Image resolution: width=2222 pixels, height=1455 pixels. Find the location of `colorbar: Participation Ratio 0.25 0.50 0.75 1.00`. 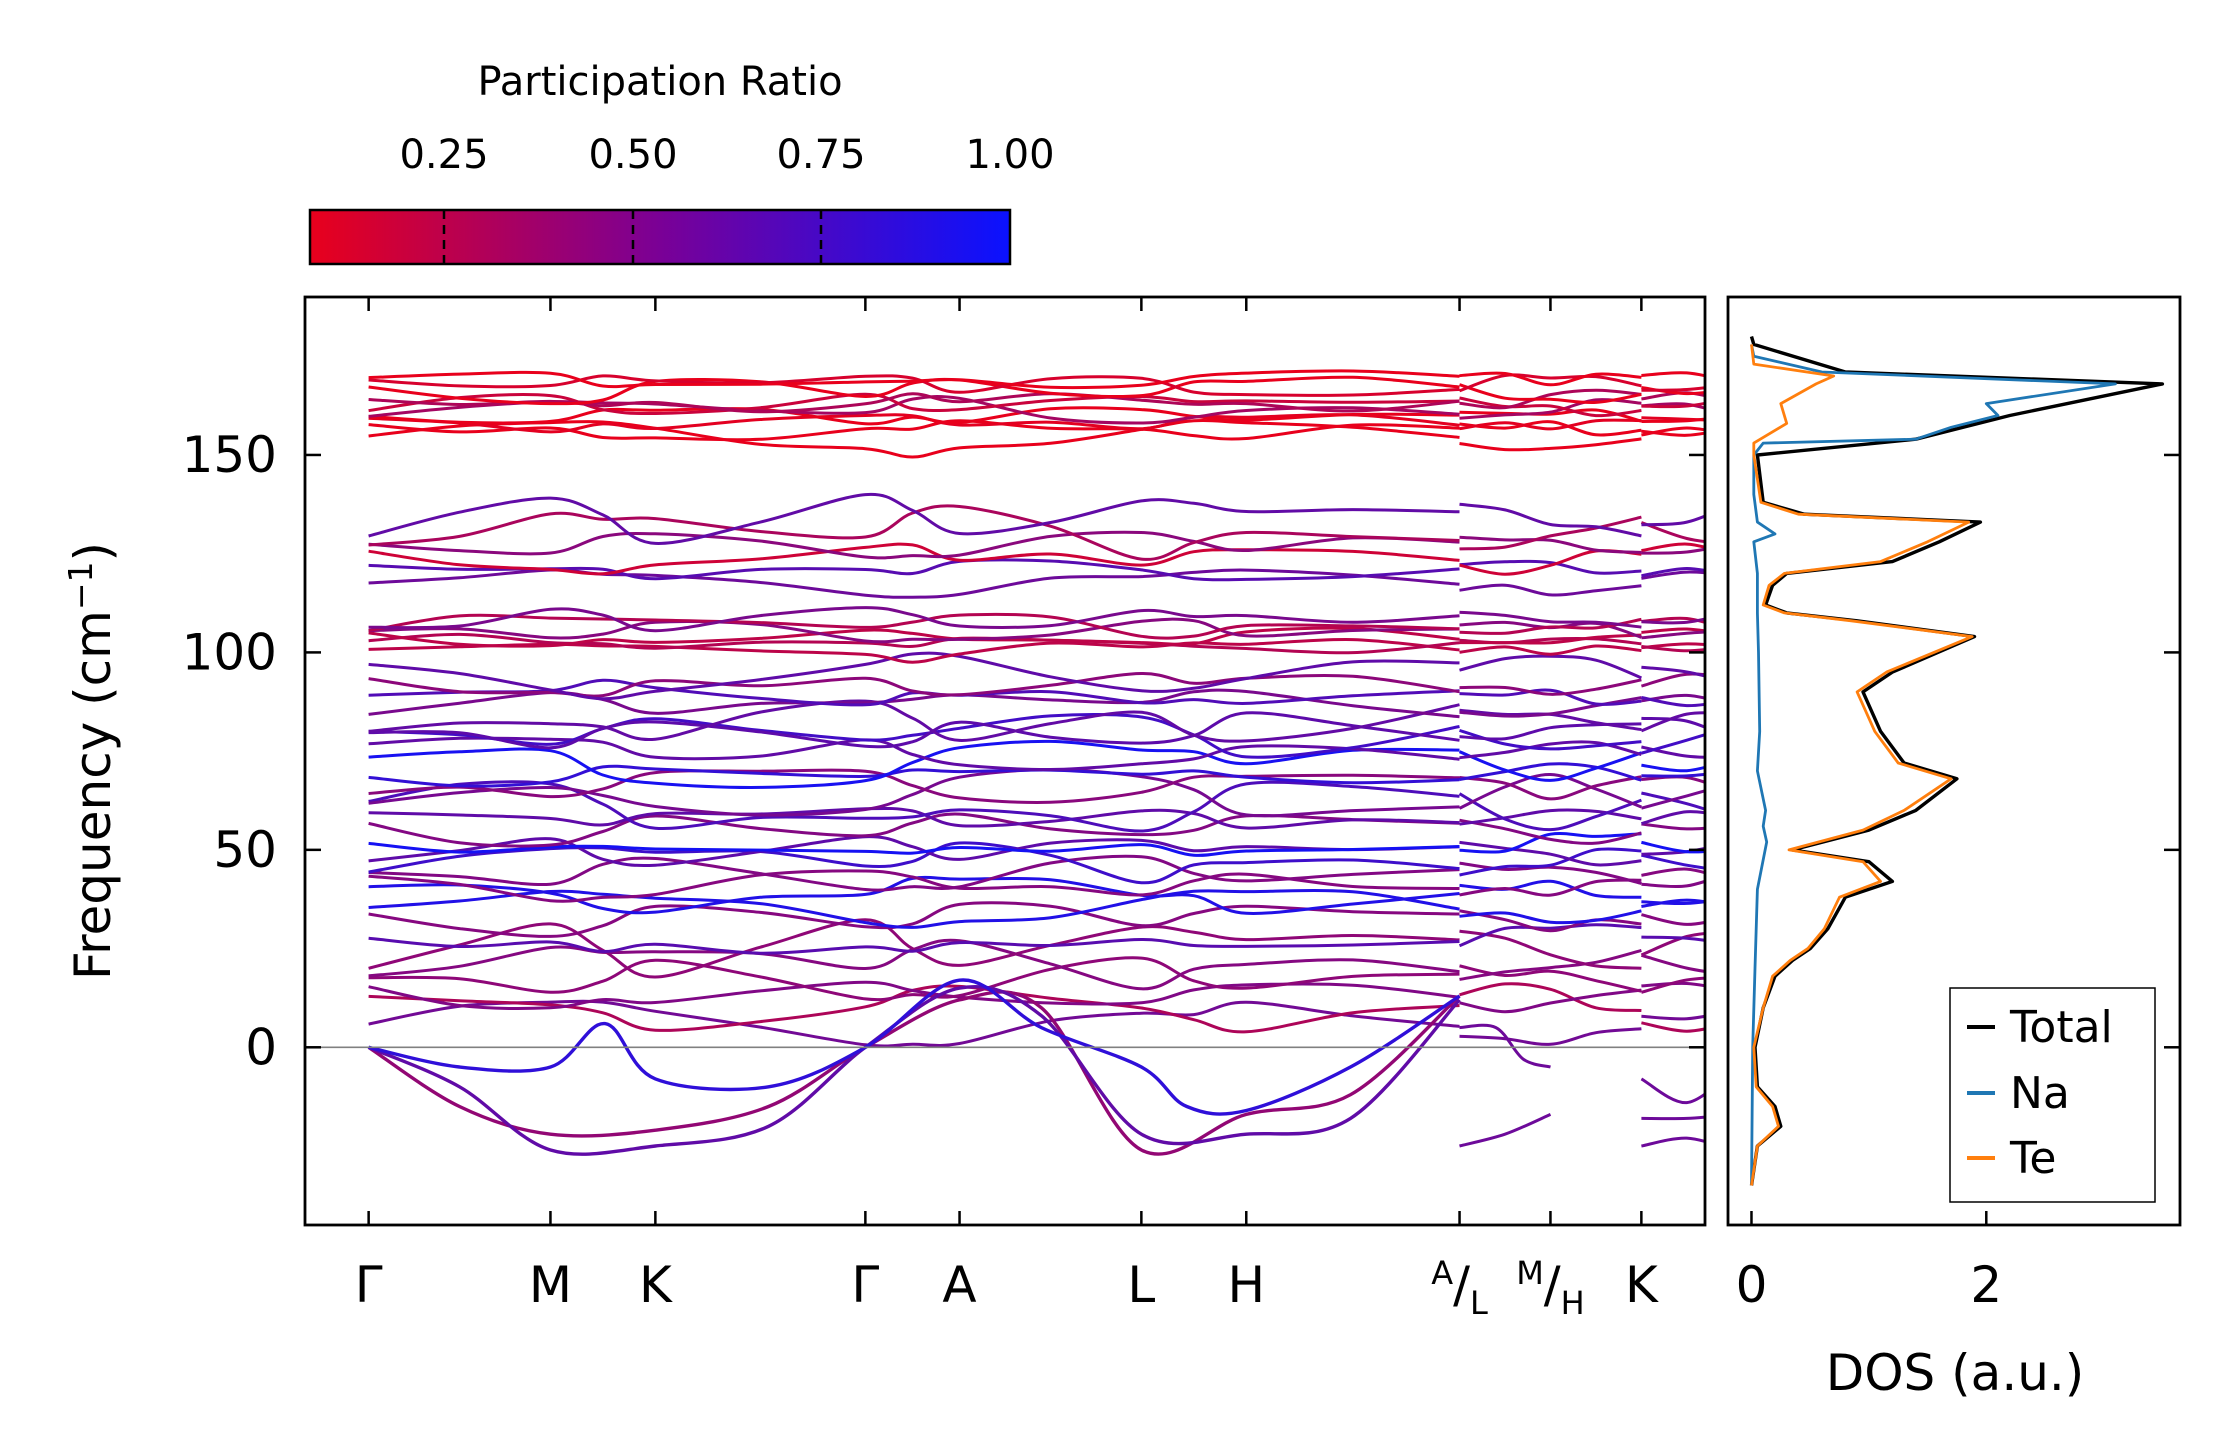

colorbar: Participation Ratio 0.25 0.50 0.75 1.00 is located at coordinates (681, 162).